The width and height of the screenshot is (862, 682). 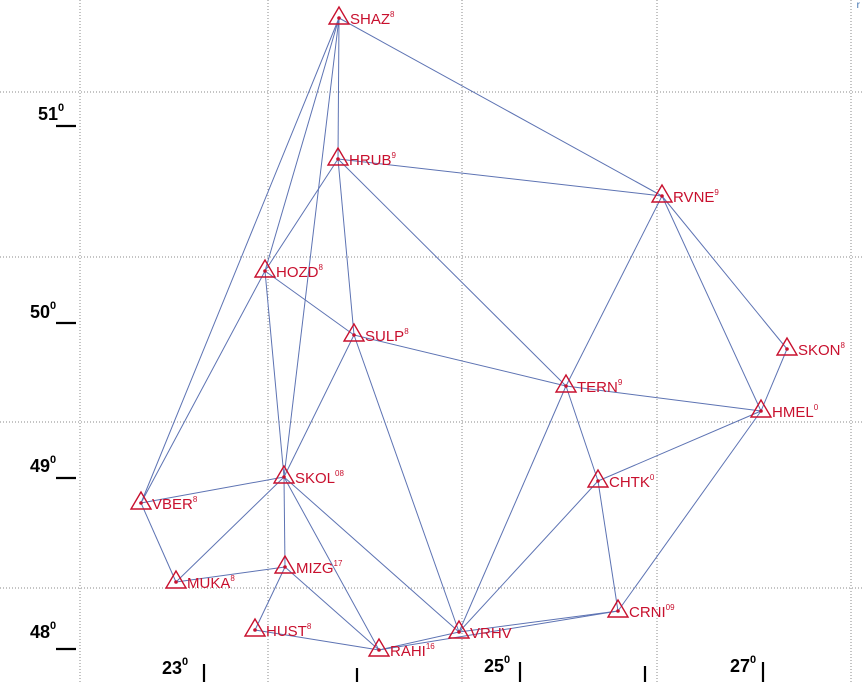 What do you see at coordinates (319, 478) in the screenshot?
I see `station-label: SKOL08` at bounding box center [319, 478].